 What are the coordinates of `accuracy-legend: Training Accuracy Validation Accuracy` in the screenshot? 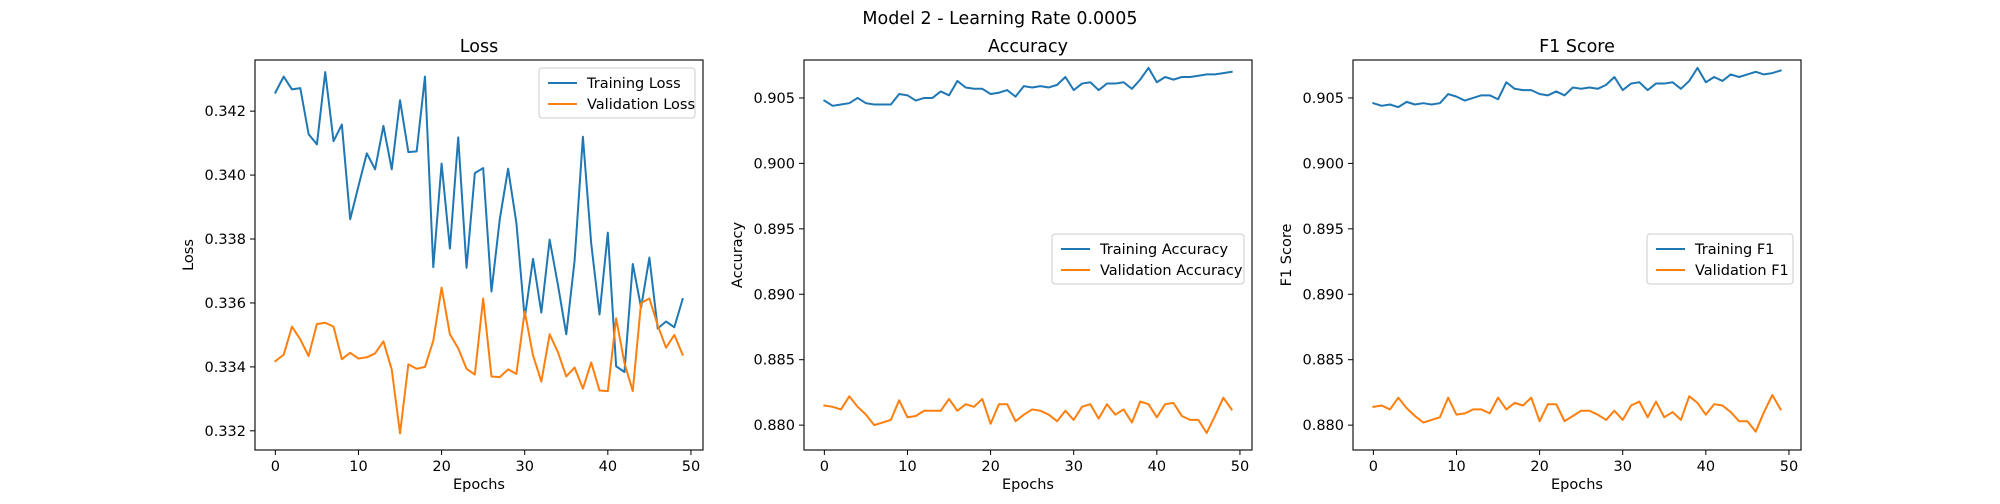 It's located at (1148, 259).